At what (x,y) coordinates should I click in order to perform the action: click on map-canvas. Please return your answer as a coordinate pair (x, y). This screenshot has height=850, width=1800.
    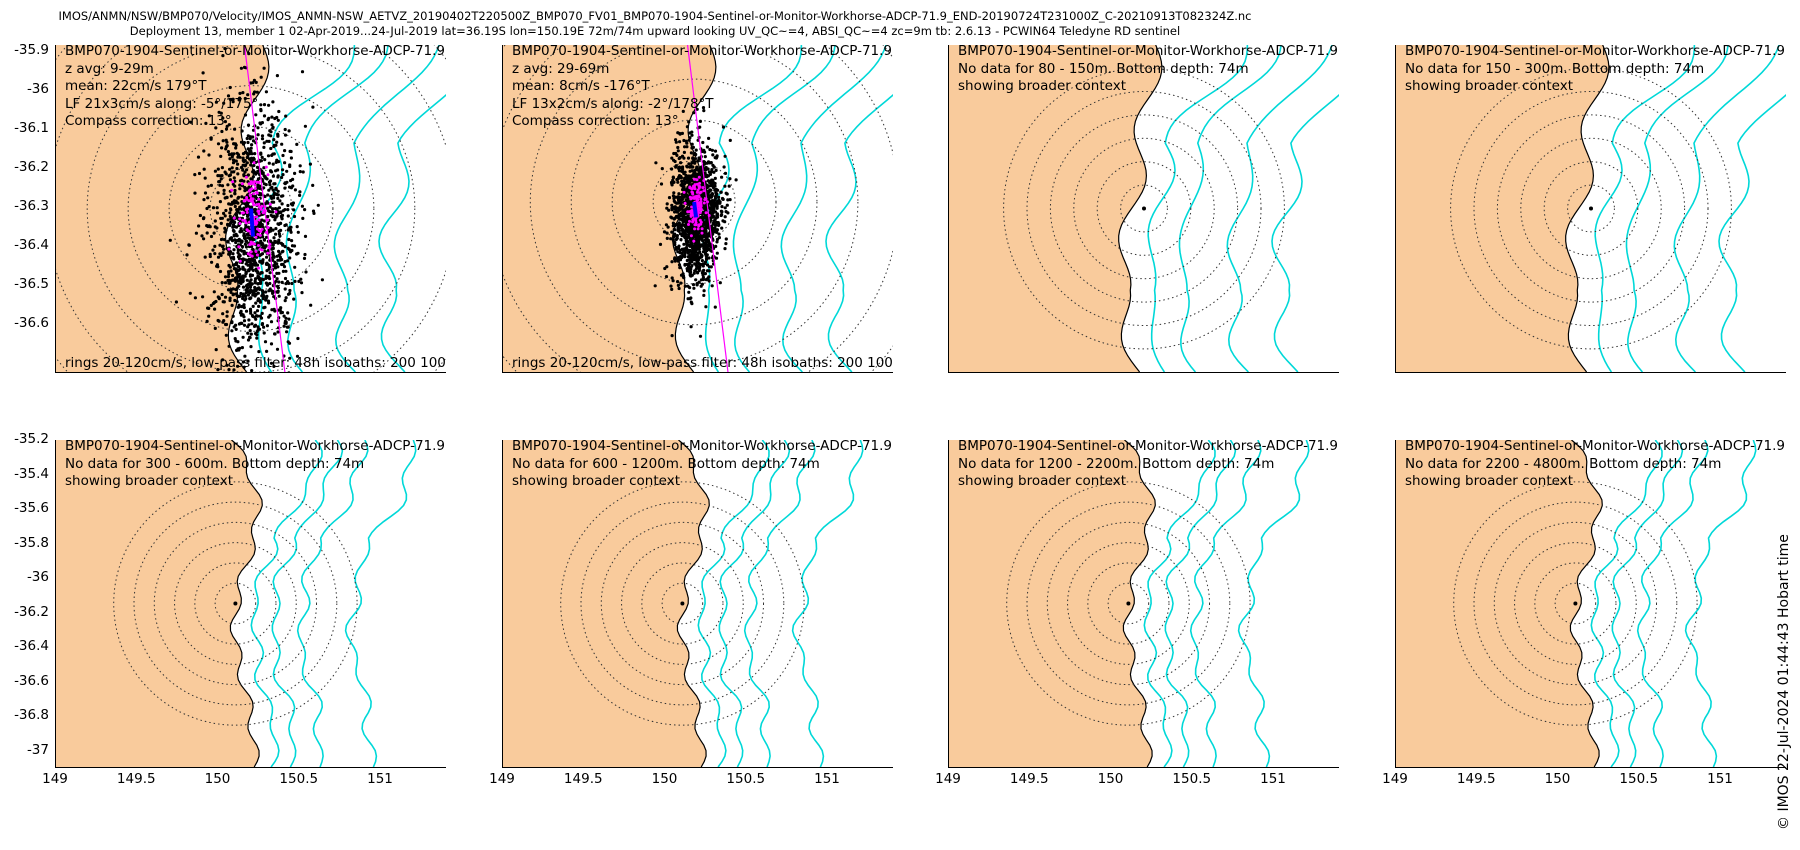
    Looking at the image, I should click on (236, 603).